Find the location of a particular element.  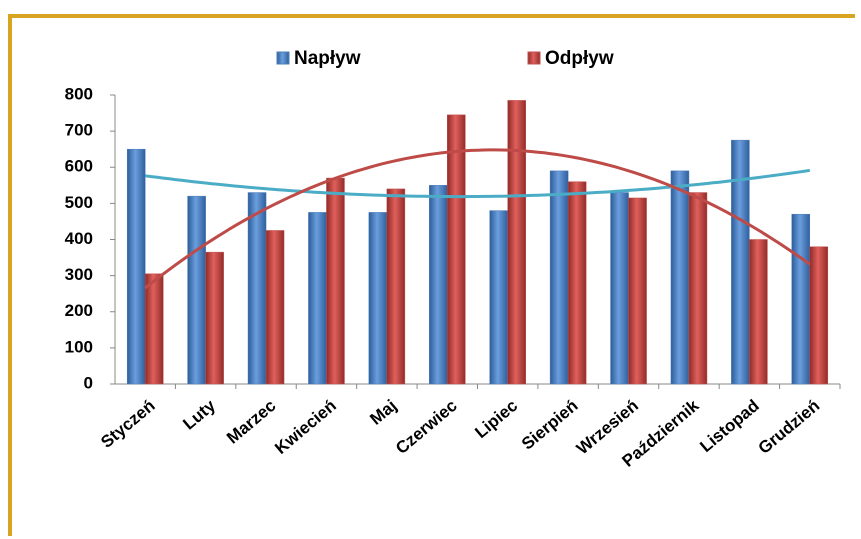

trendline is located at coordinates (478, 183).